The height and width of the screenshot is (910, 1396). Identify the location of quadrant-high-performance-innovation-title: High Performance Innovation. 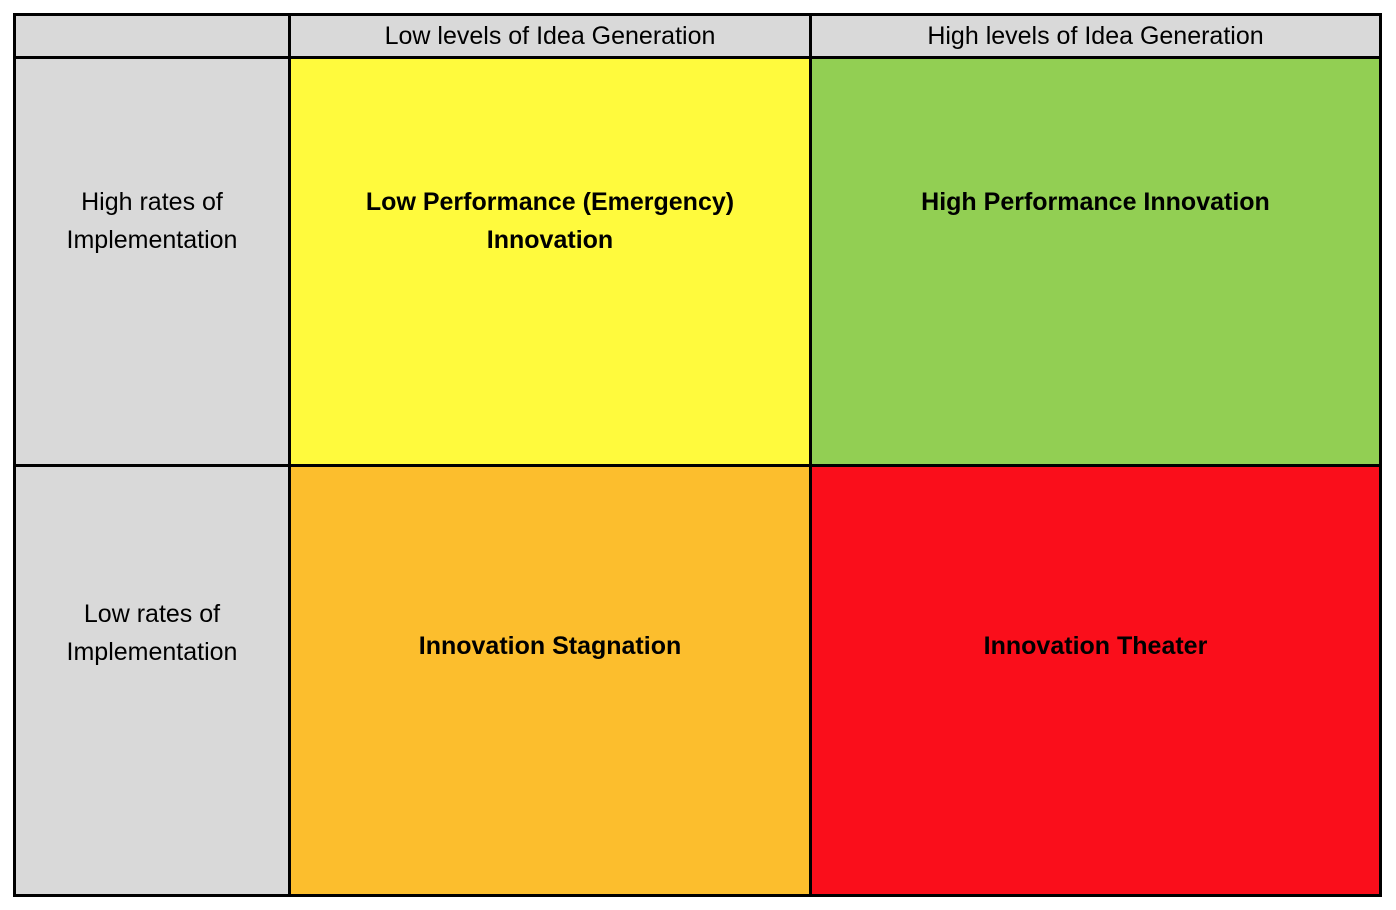
(1095, 202).